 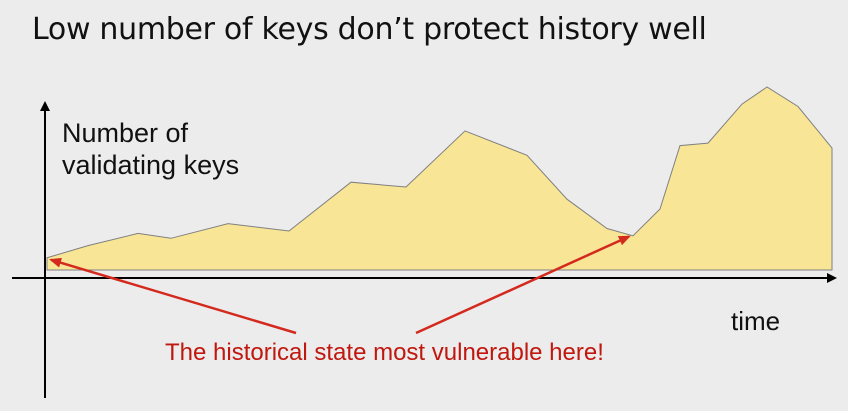 I want to click on y-axis-label: Number of validating keys, so click(x=150, y=149).